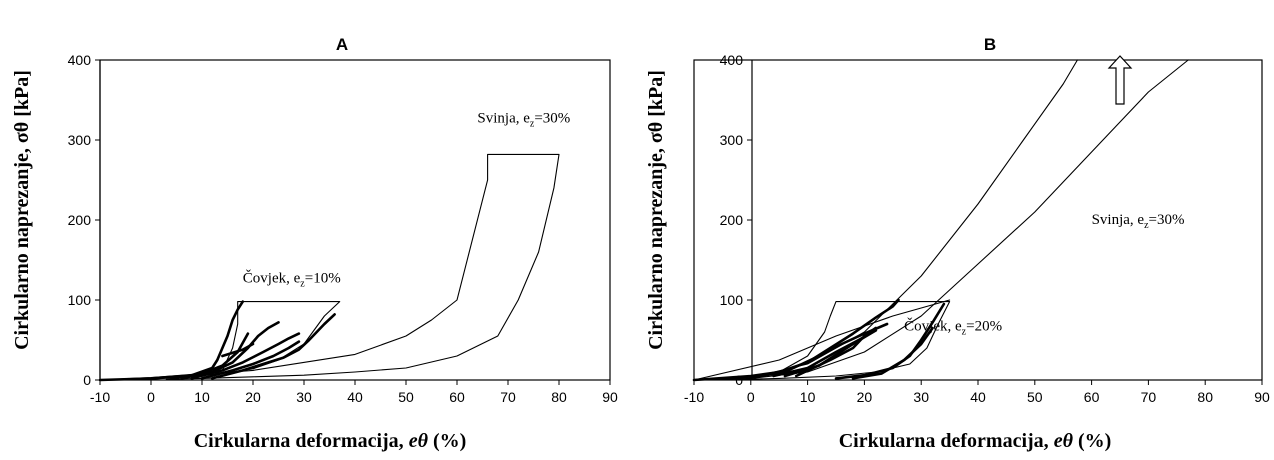  What do you see at coordinates (953, 327) in the screenshot?
I see `series-annotation: Čovjek, ez=20%` at bounding box center [953, 327].